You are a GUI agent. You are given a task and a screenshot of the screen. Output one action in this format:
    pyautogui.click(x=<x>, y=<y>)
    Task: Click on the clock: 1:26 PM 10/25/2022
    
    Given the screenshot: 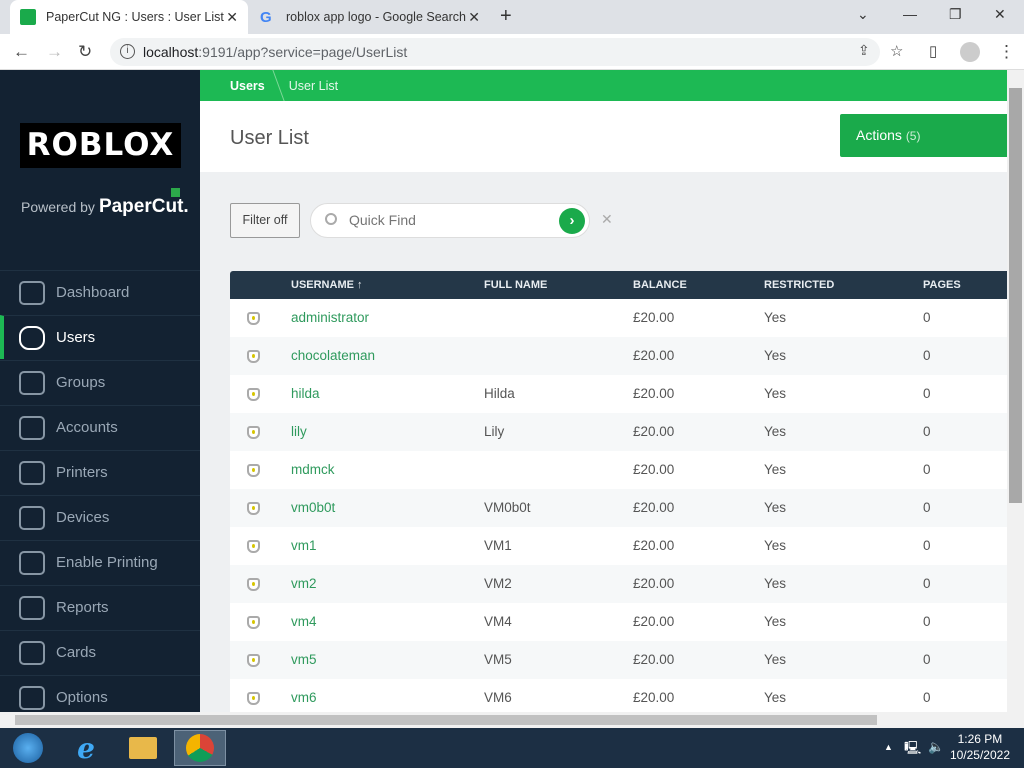 What is the action you would take?
    pyautogui.click(x=980, y=747)
    